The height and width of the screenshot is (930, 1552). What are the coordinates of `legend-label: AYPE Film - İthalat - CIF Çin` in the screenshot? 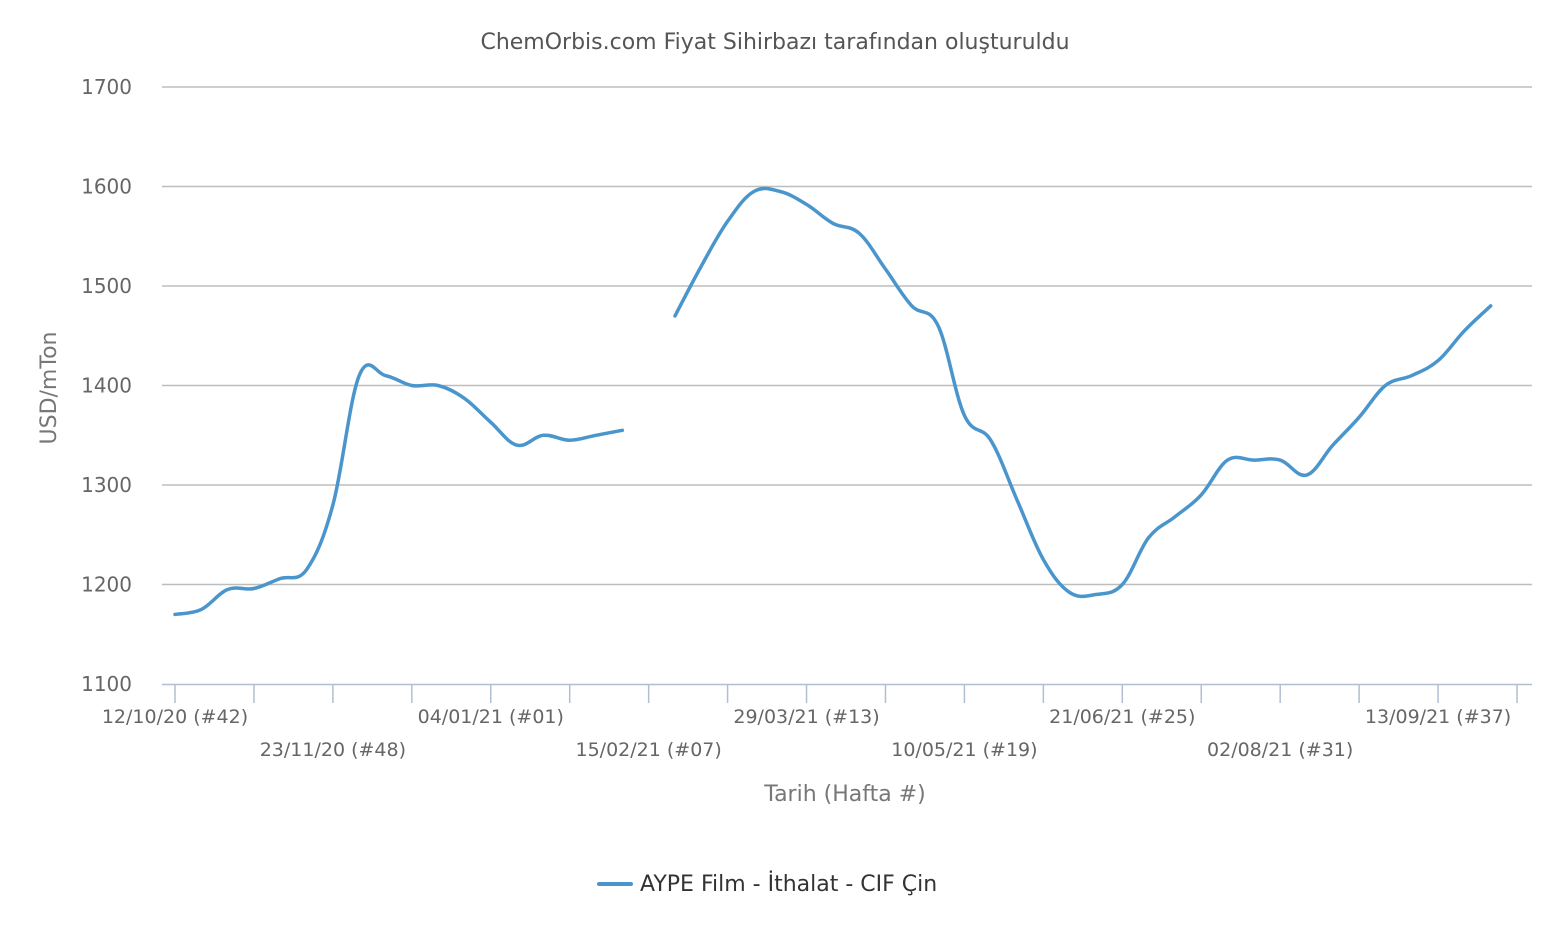 It's located at (788, 884).